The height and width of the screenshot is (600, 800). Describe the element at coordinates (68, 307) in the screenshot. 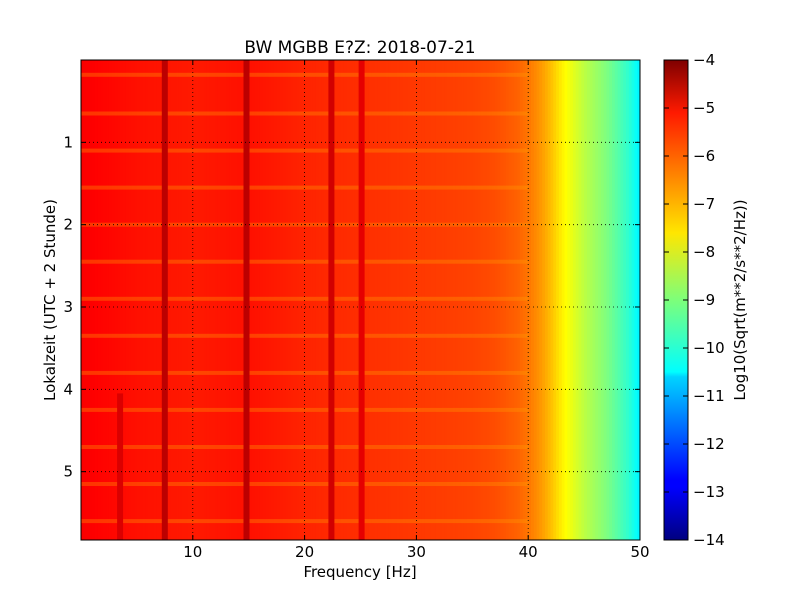

I see `y-tick-label: 3` at that location.